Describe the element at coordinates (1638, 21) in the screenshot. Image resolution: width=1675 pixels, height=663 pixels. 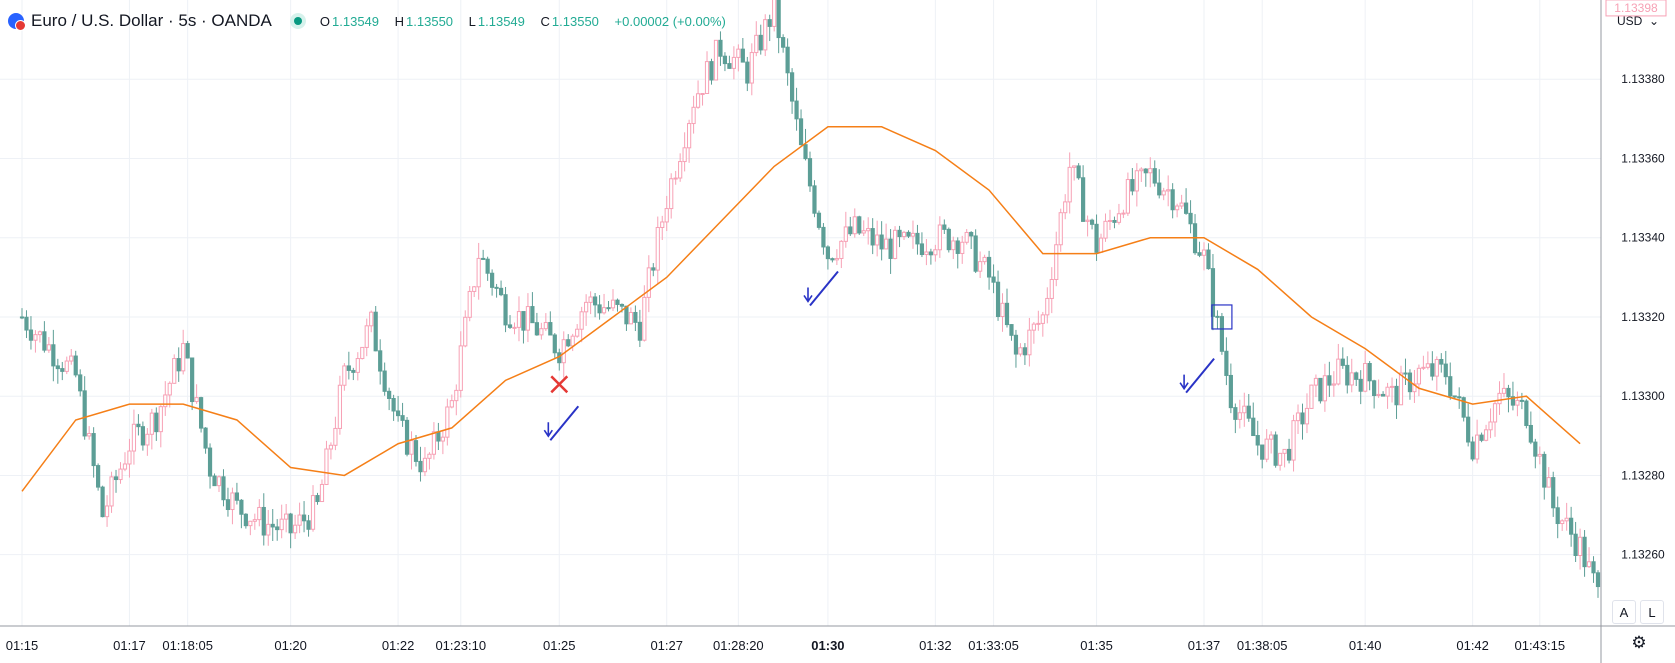
I see `currency-selector: USD ⌄` at that location.